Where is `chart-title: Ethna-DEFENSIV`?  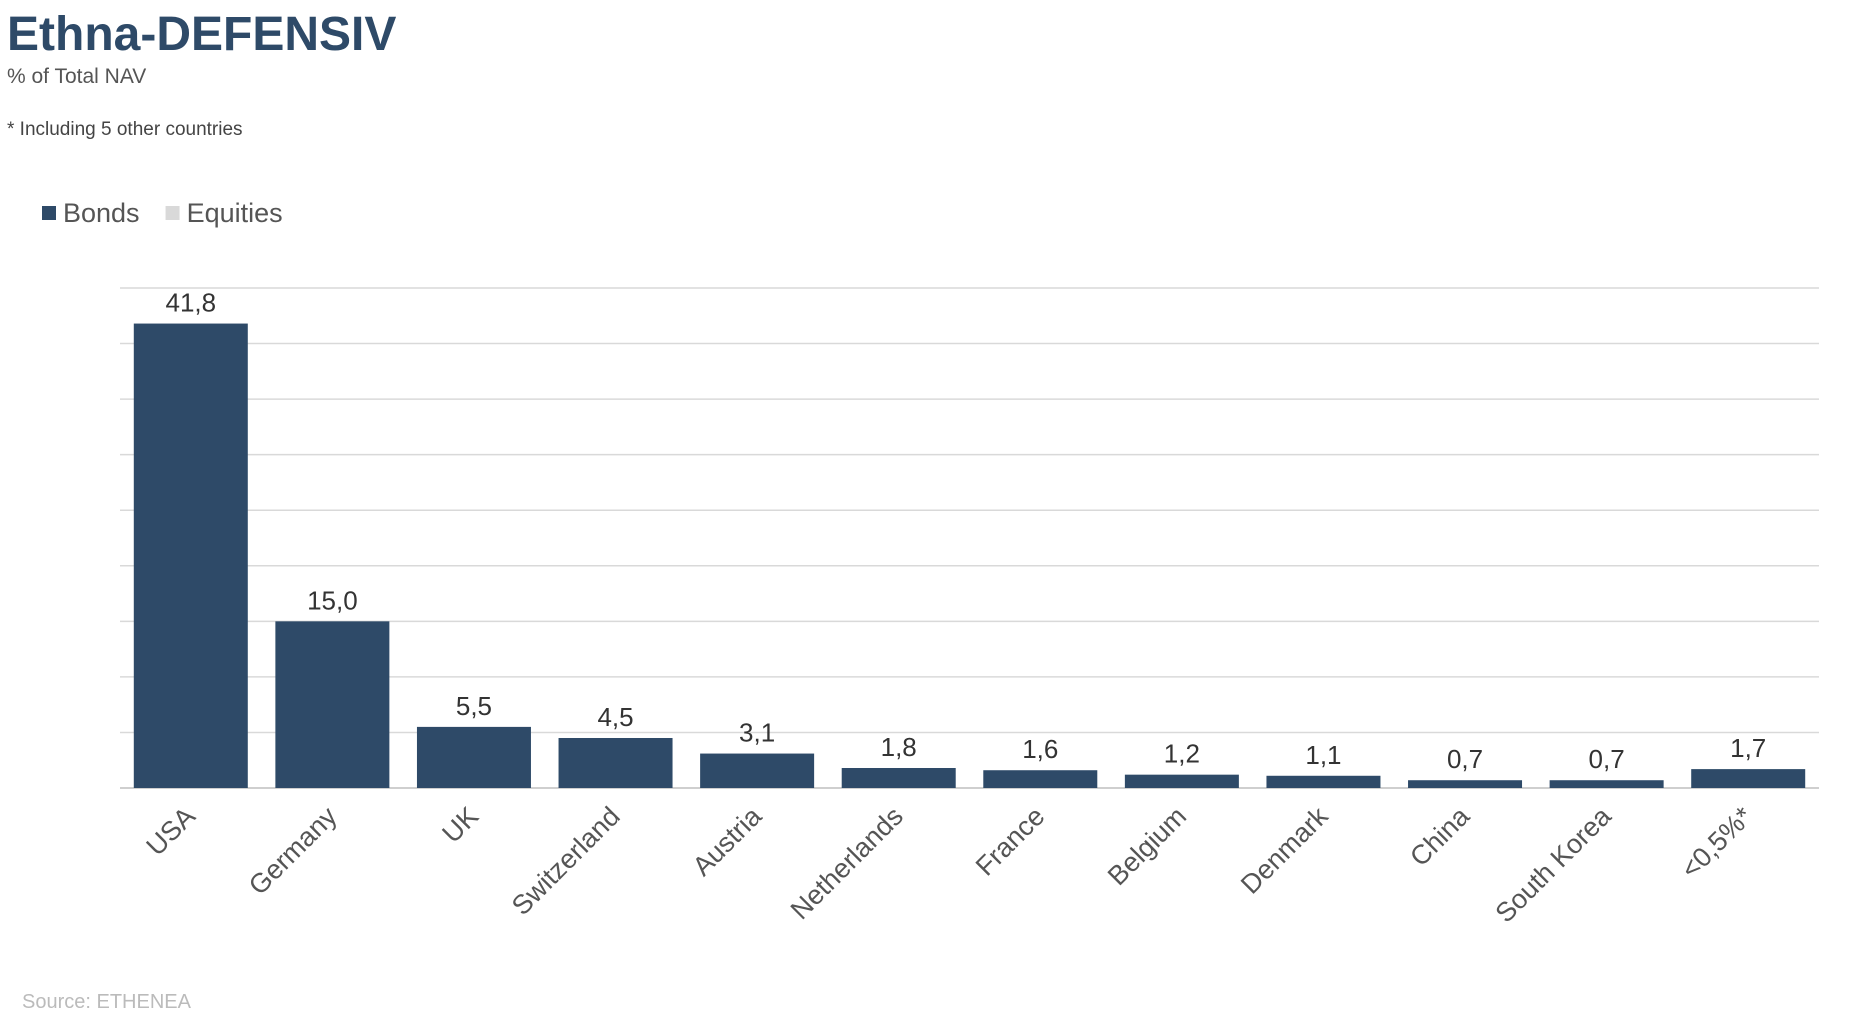
chart-title: Ethna-DEFENSIV is located at coordinates (201, 34).